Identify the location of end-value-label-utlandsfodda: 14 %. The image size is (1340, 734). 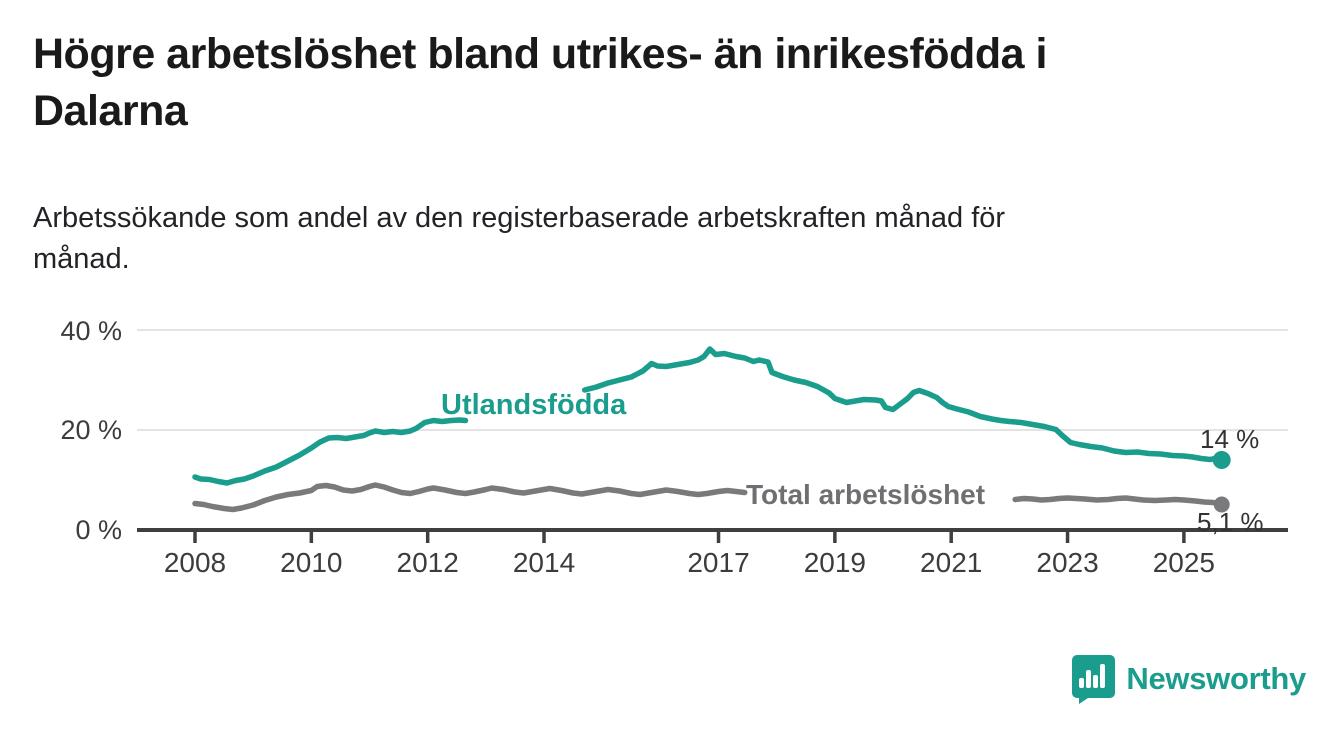
(1230, 439).